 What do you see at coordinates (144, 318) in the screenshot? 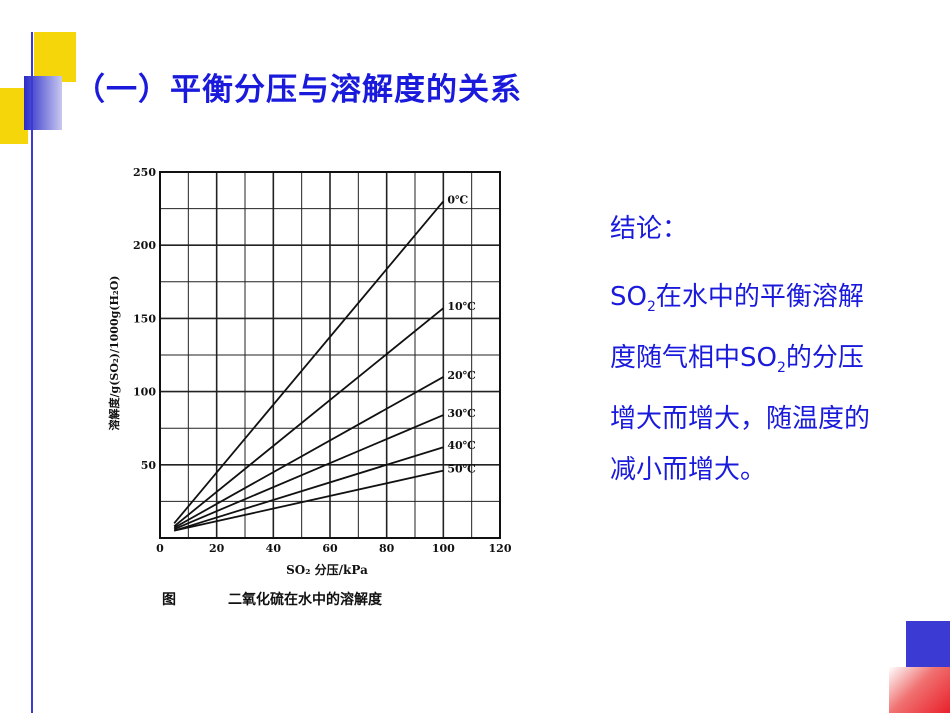
I see `y-tick-label: 150` at bounding box center [144, 318].